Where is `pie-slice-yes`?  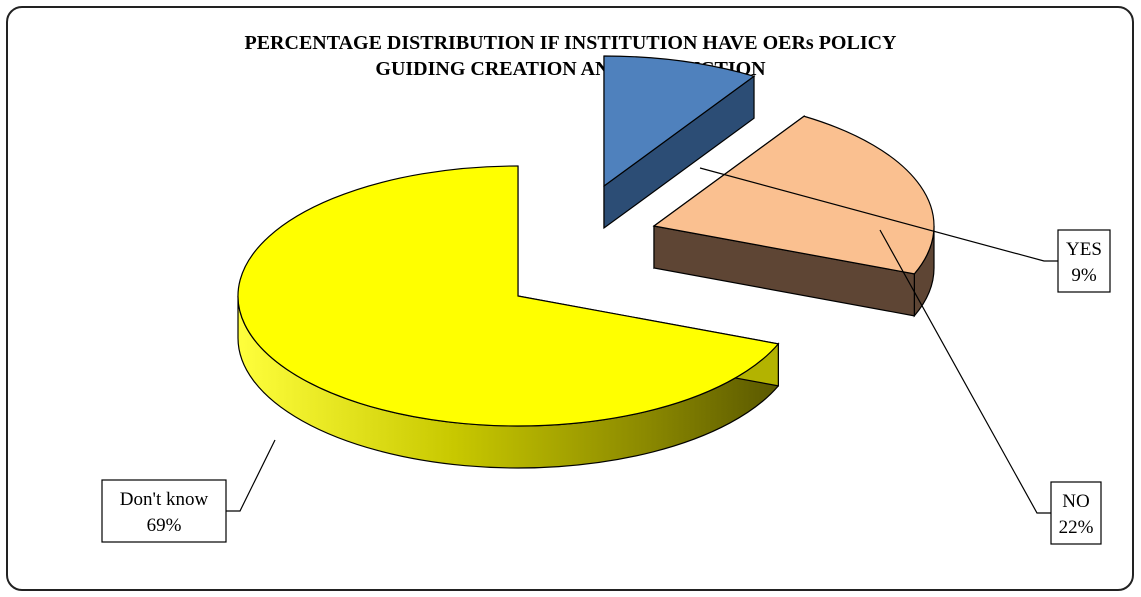 pie-slice-yes is located at coordinates (679, 121).